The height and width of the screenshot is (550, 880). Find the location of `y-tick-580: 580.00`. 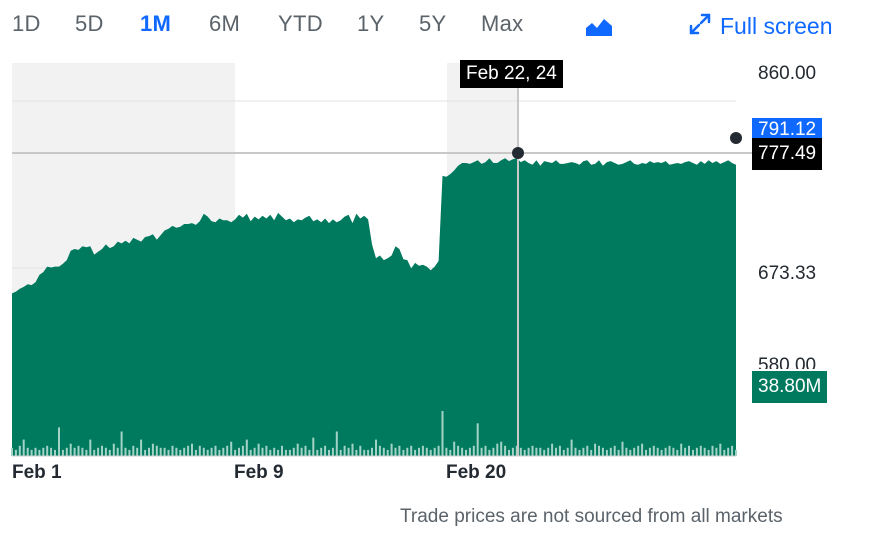

y-tick-580: 580.00 is located at coordinates (787, 362).